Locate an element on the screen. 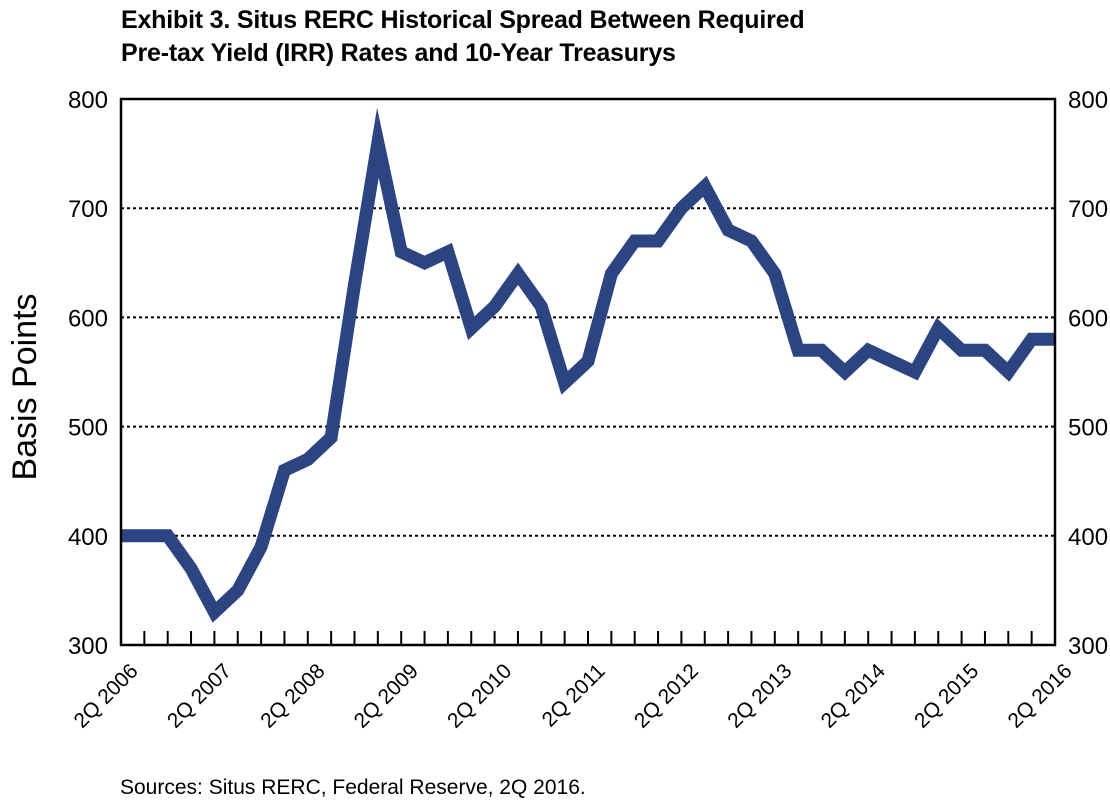  x-tick-label: 2Q 2014 is located at coordinates (853, 695).